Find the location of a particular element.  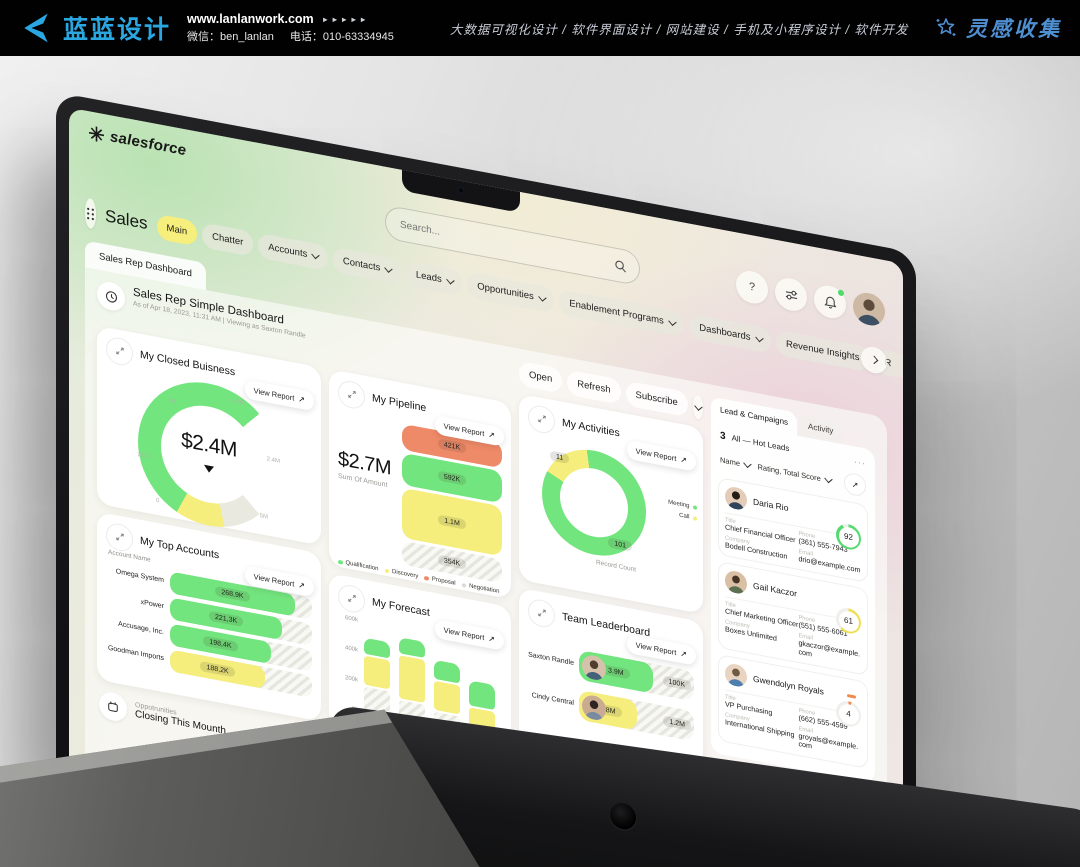

sort-by-name: Name is located at coordinates (736, 462).